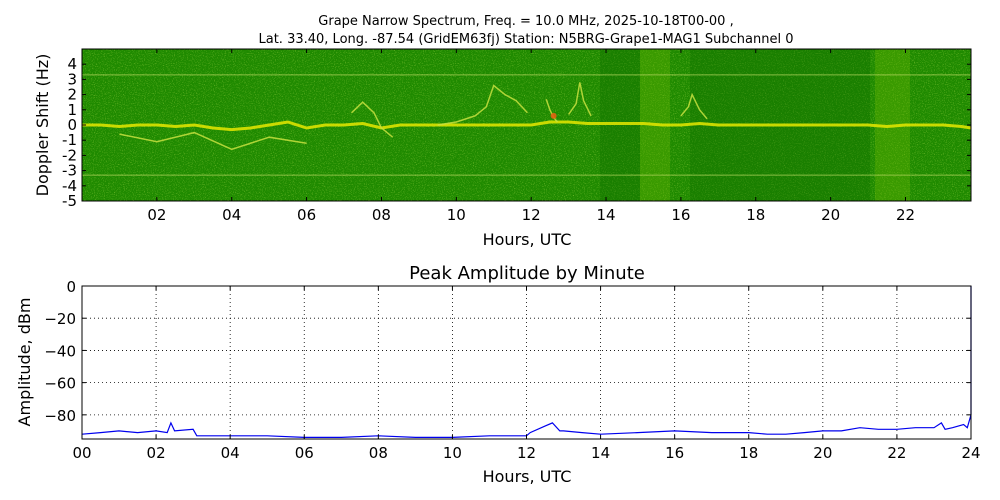  What do you see at coordinates (60, 319) in the screenshot?
I see `y-tick-label: −20` at bounding box center [60, 319].